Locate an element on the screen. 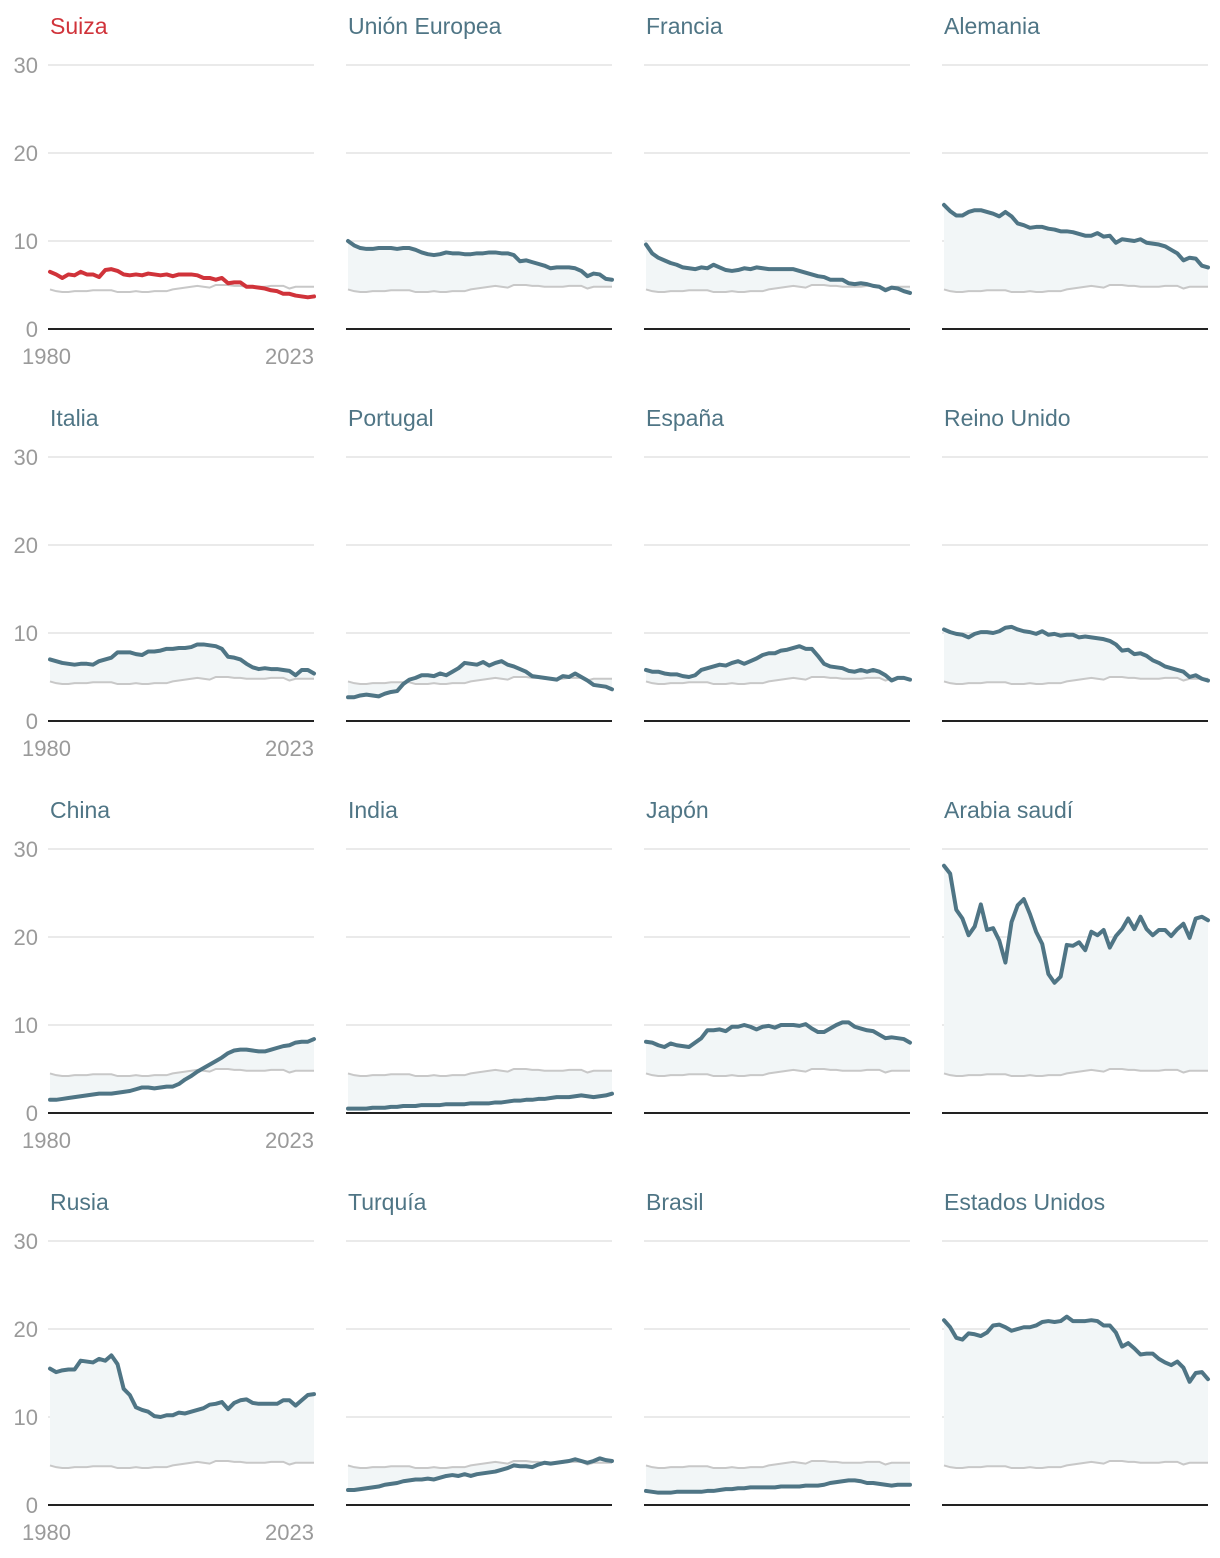 Image resolution: width=1220 pixels, height=1558 pixels. panel-13: Turquía is located at coordinates (480, 1347).